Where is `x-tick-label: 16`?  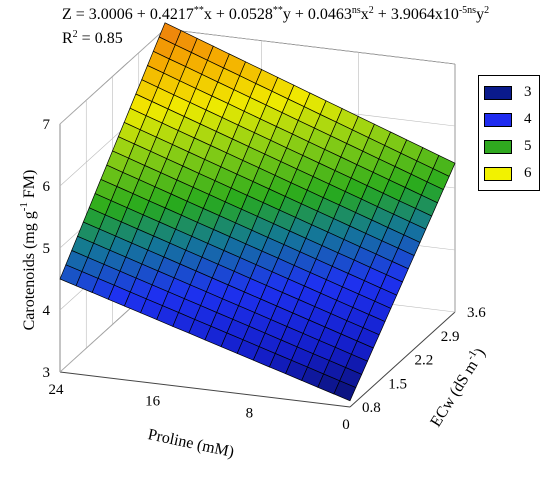
x-tick-label: 16 is located at coordinates (153, 402).